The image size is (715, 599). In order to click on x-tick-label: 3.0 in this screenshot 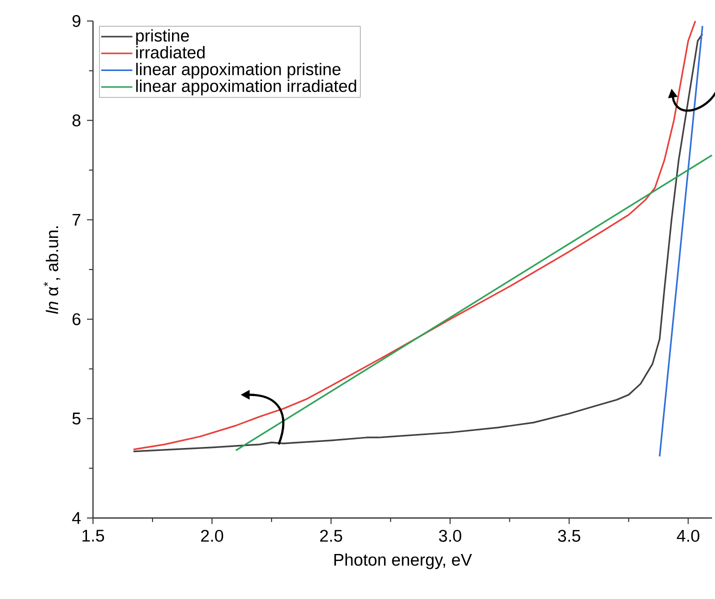, I will do `click(450, 536)`.